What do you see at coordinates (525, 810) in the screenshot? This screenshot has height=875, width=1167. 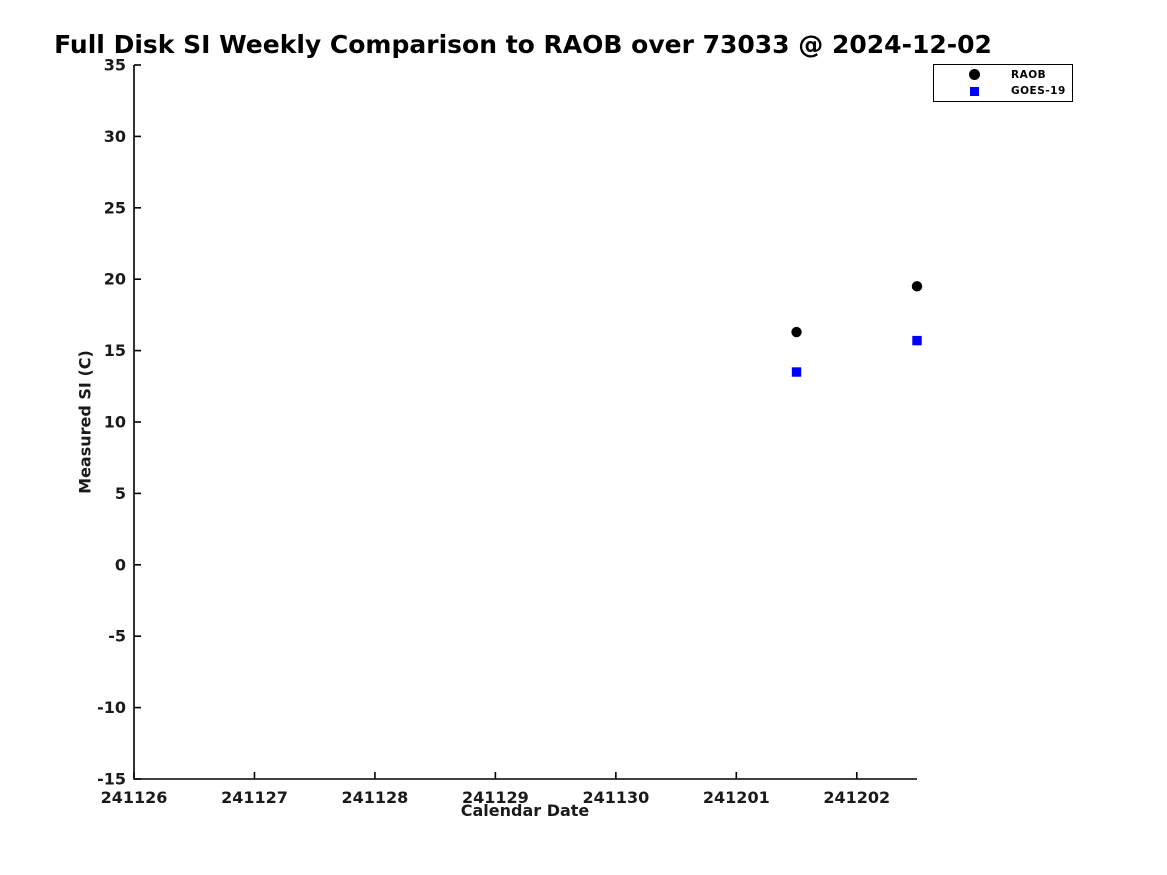 I see `x-axis-label: Calendar Date` at bounding box center [525, 810].